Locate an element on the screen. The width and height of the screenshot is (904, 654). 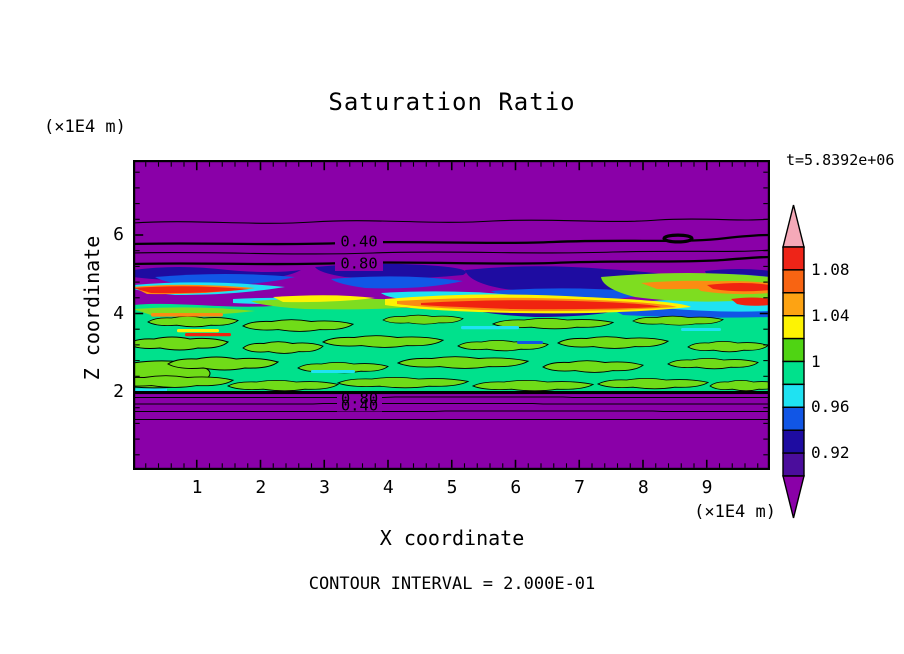
supersaturation-red-cores is located at coordinates (451, 296).